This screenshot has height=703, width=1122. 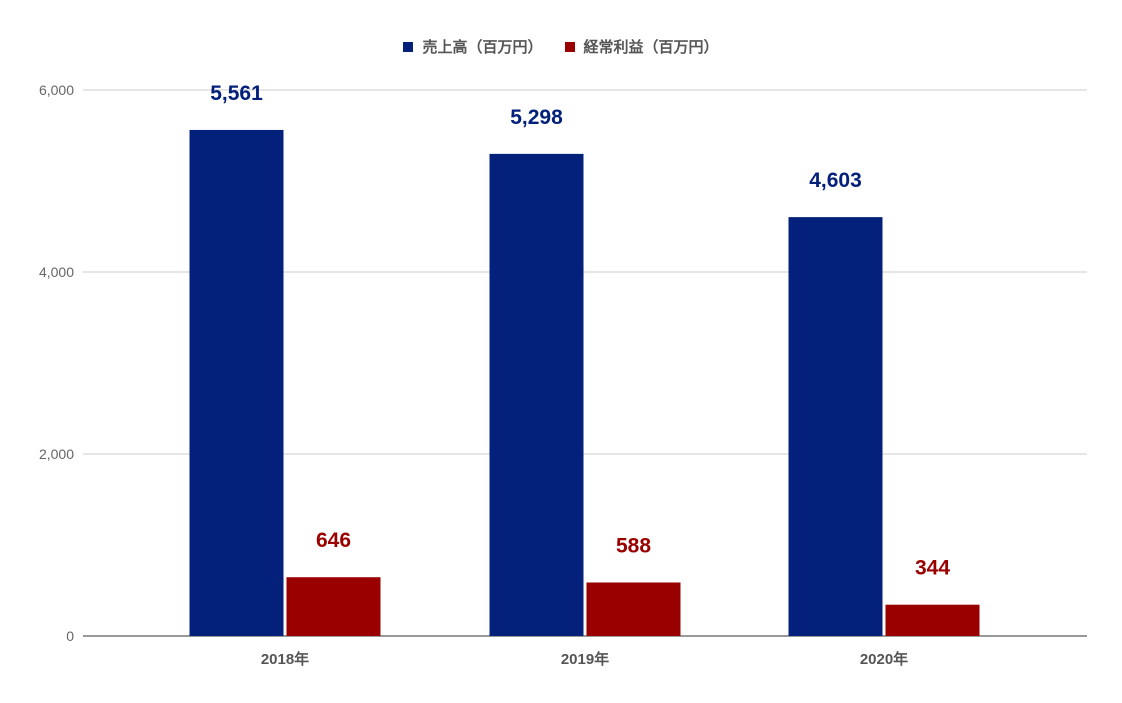 I want to click on legend-item-ordinary-profit: 経常利益（百万円）, so click(x=641, y=46).